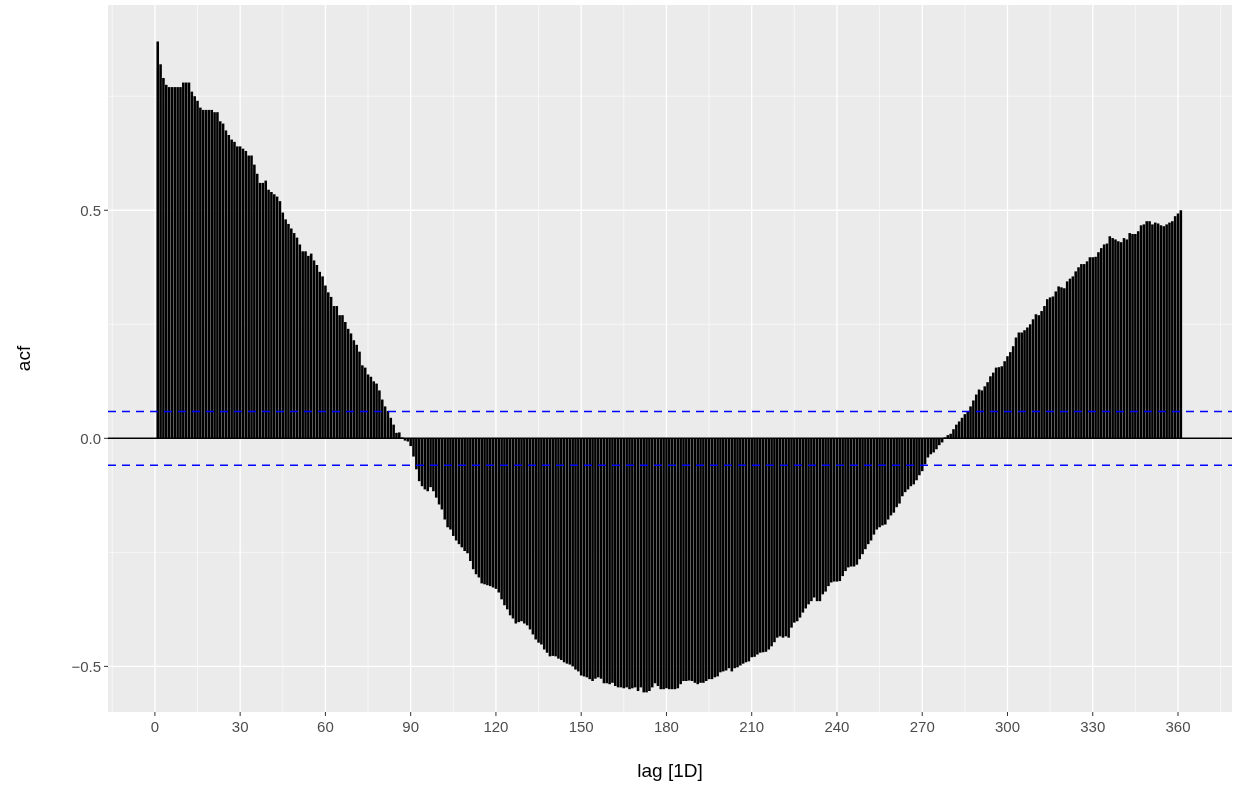  I want to click on x-tick-label: 300, so click(1007, 726).